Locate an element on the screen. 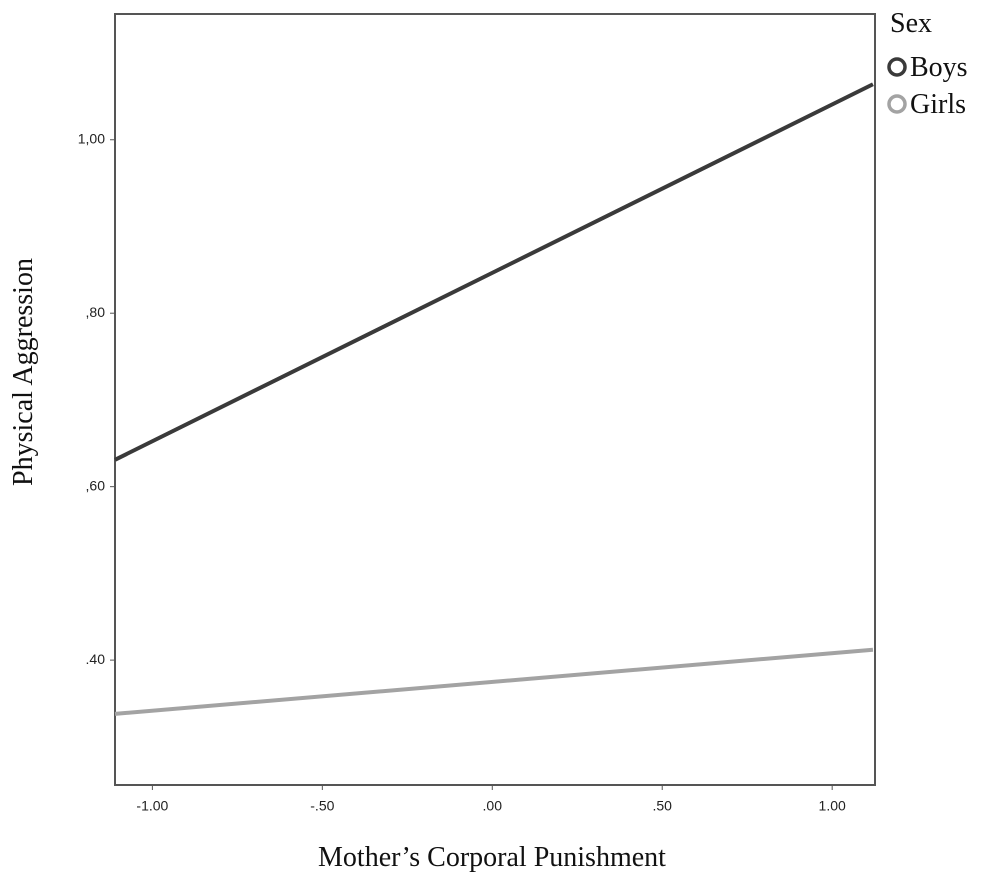 Image resolution: width=1000 pixels, height=889 pixels. y-axis-title: Physical Aggression is located at coordinates (23, 372).